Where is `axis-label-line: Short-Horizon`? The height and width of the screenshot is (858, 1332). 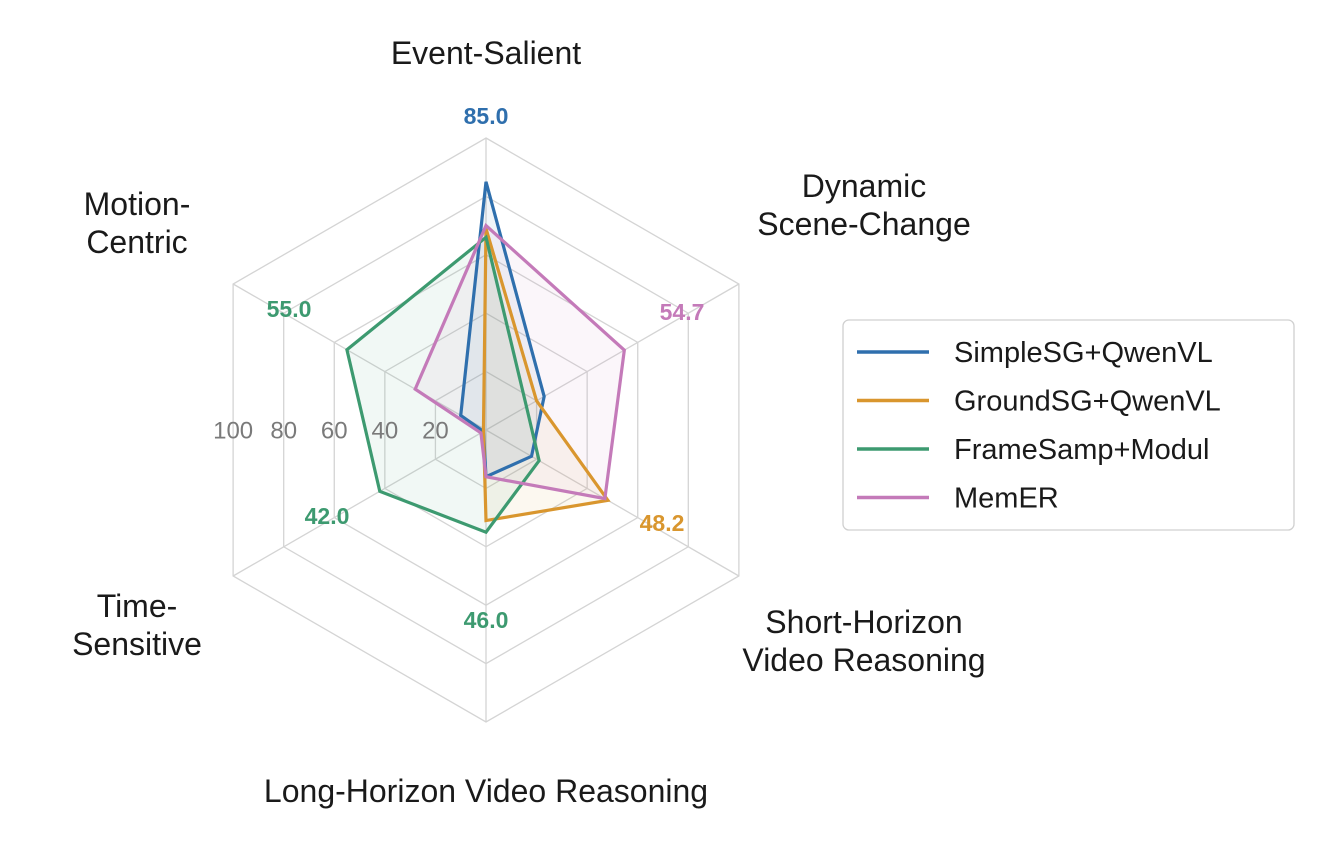
axis-label-line: Short-Horizon is located at coordinates (863, 622).